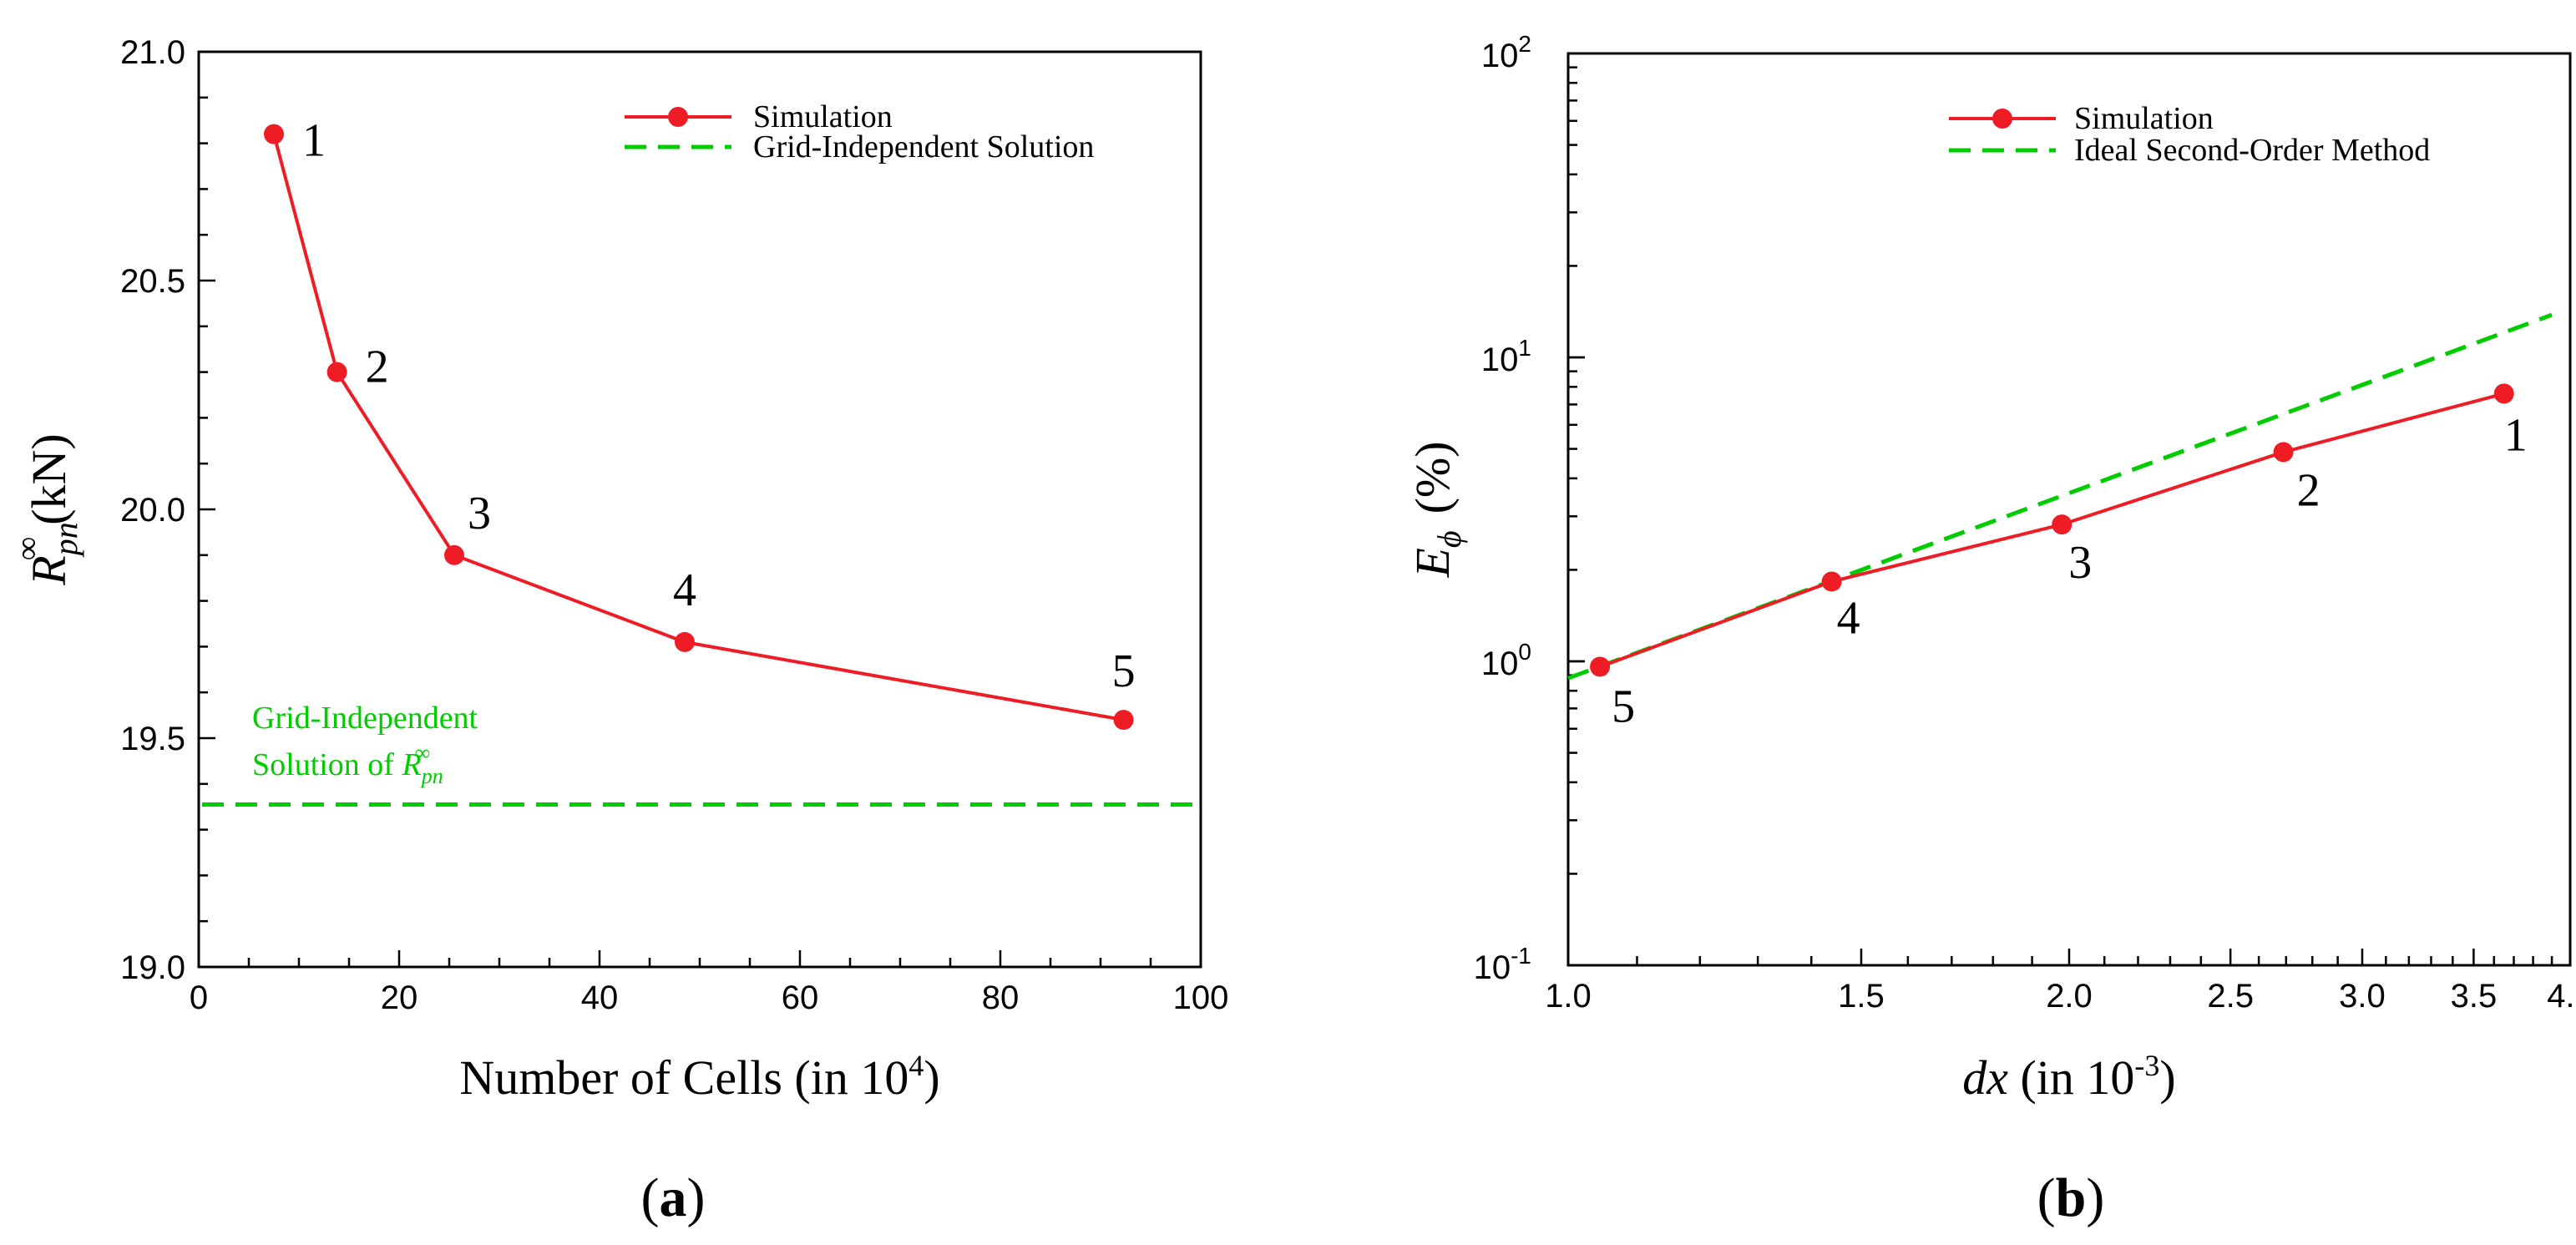 The height and width of the screenshot is (1245, 2576). I want to click on x-tick-label-a: 100, so click(1201, 998).